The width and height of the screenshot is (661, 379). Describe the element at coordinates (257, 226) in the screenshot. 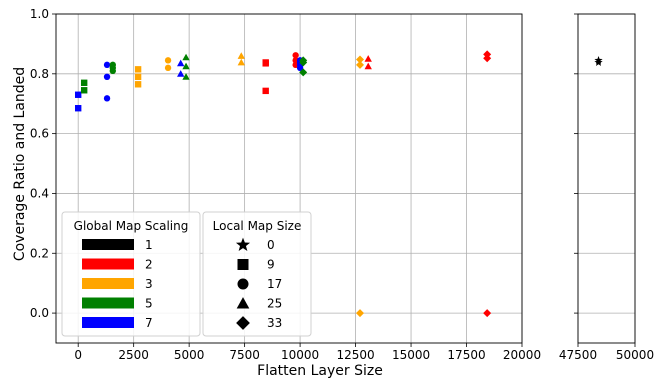

I see `marker-legend-title: Local Map Size` at that location.